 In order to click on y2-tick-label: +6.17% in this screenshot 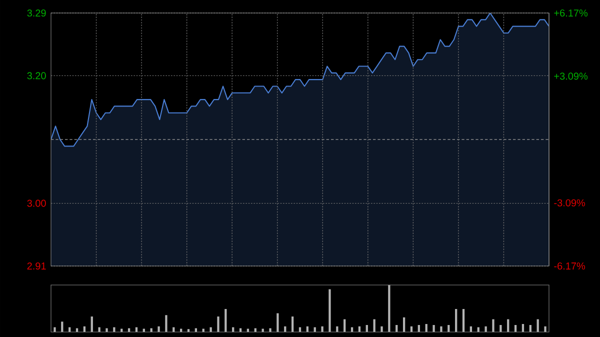, I will do `click(571, 13)`.